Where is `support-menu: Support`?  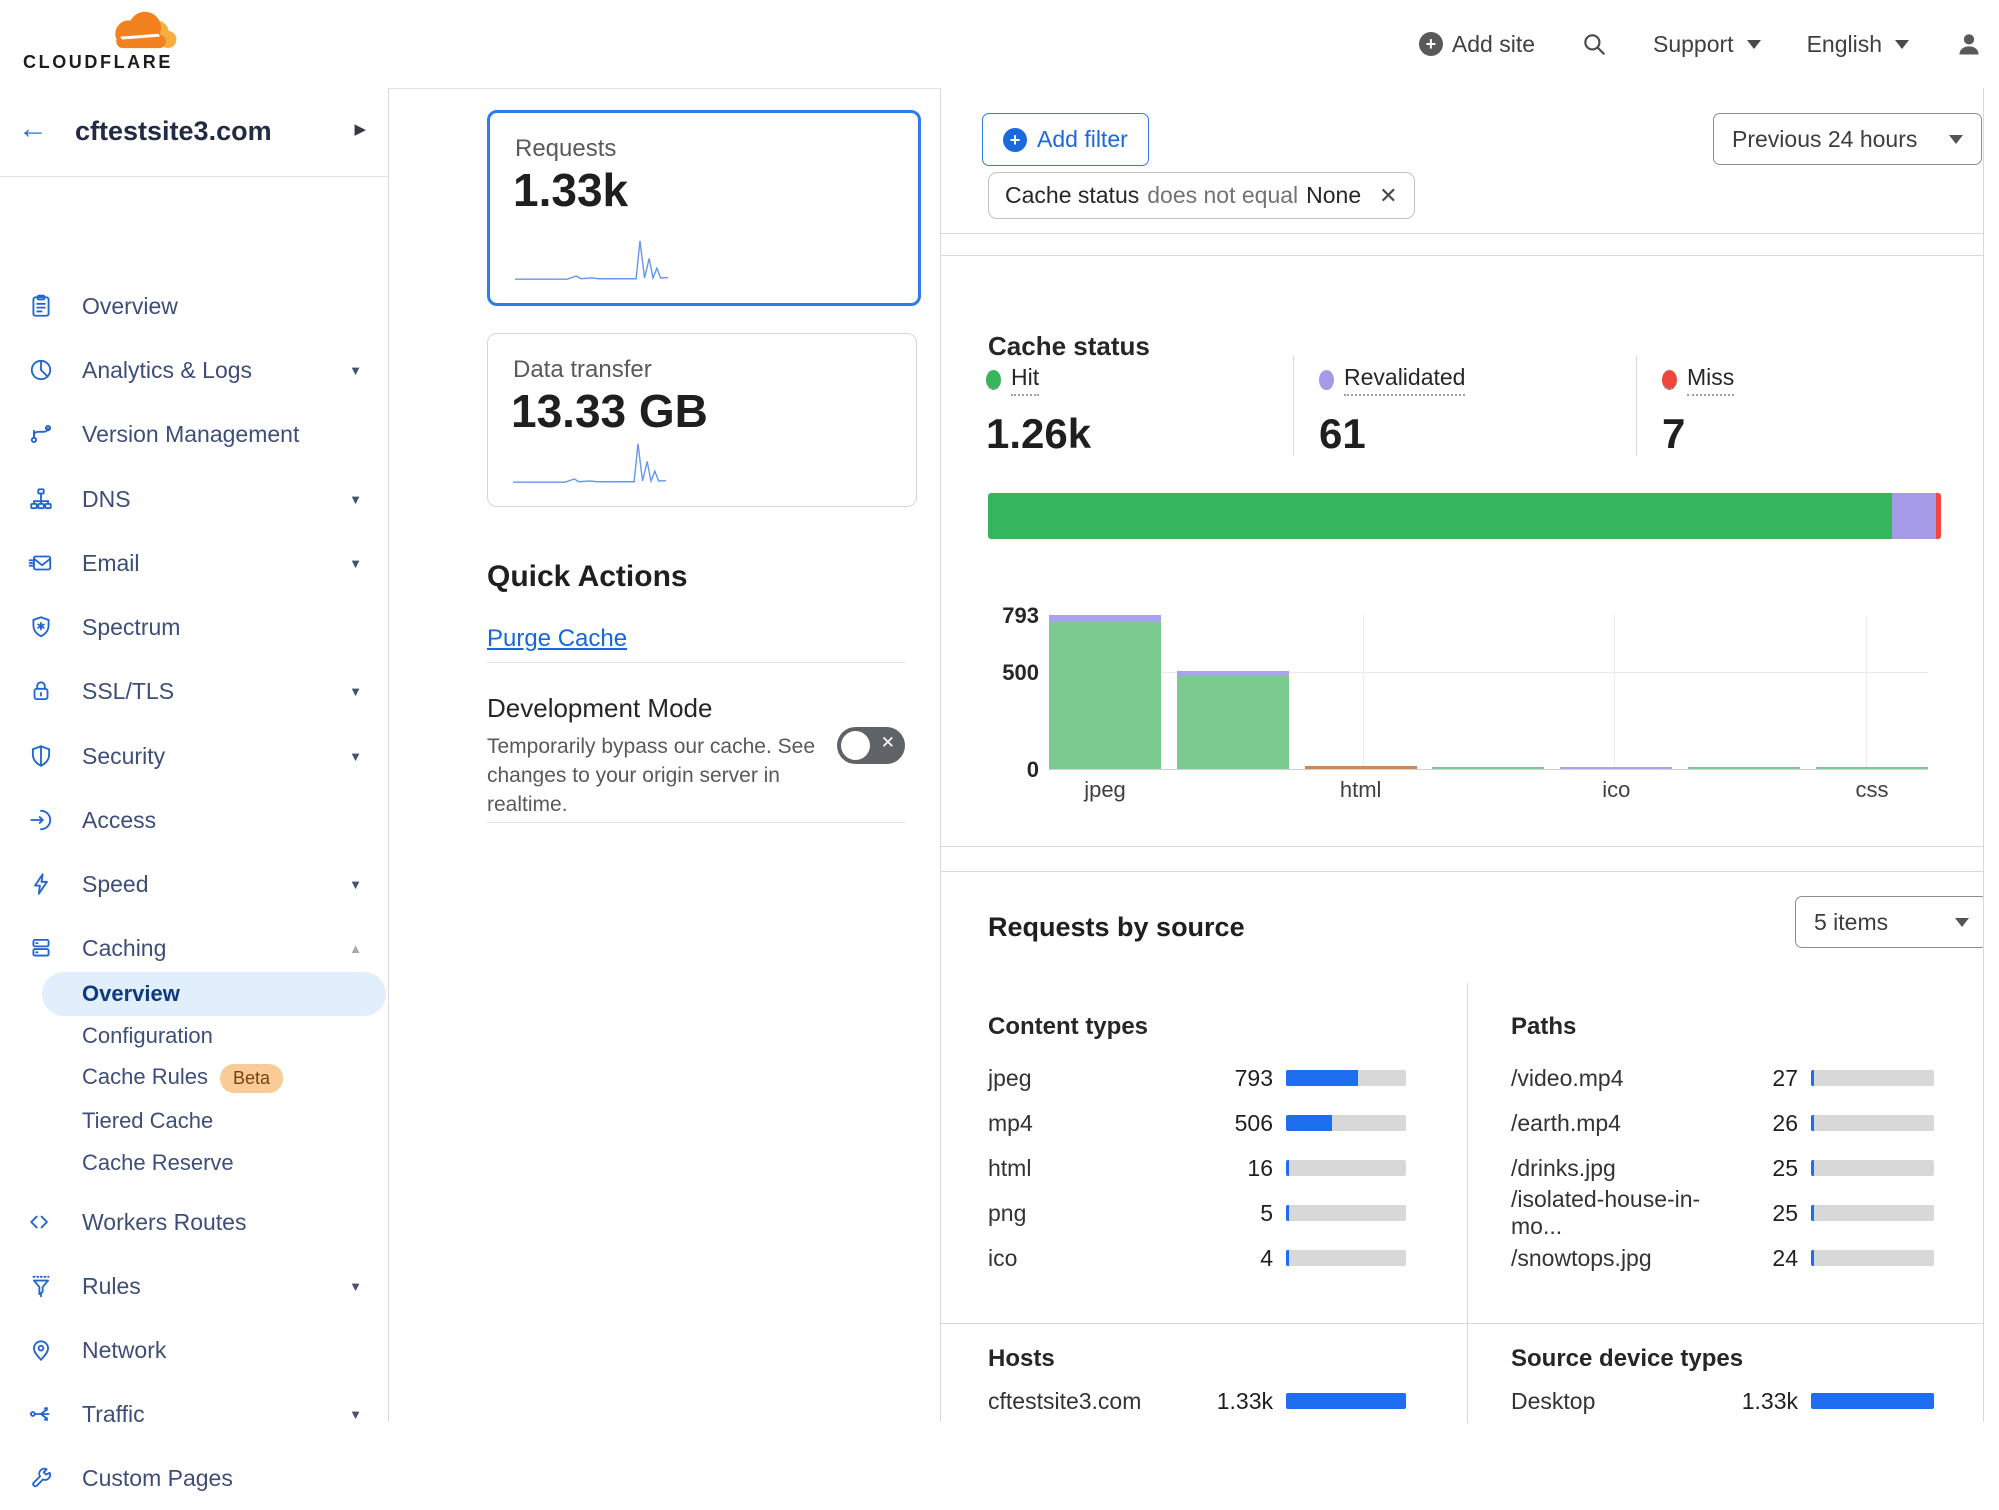
support-menu: Support is located at coordinates (1707, 44).